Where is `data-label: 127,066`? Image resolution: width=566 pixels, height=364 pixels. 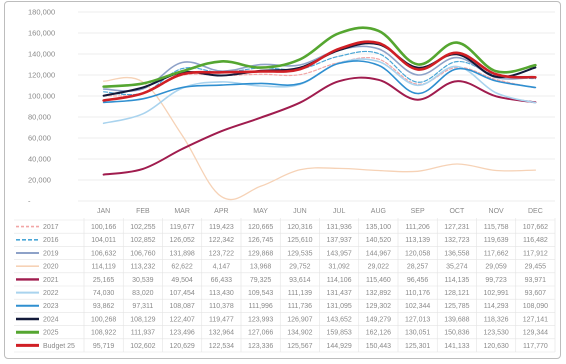
data-label: 127,066 is located at coordinates (260, 333).